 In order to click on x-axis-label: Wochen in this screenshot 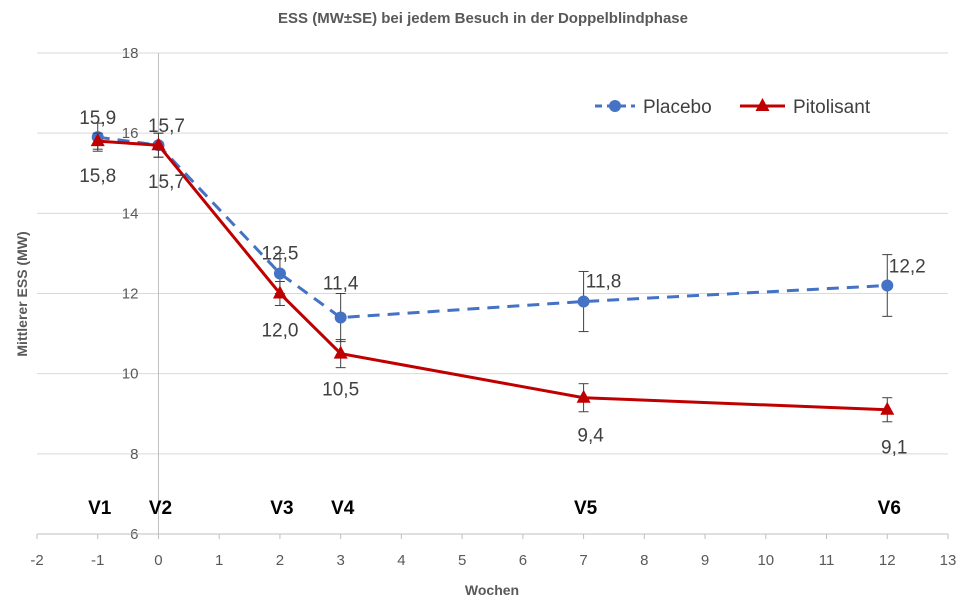, I will do `click(492, 590)`.